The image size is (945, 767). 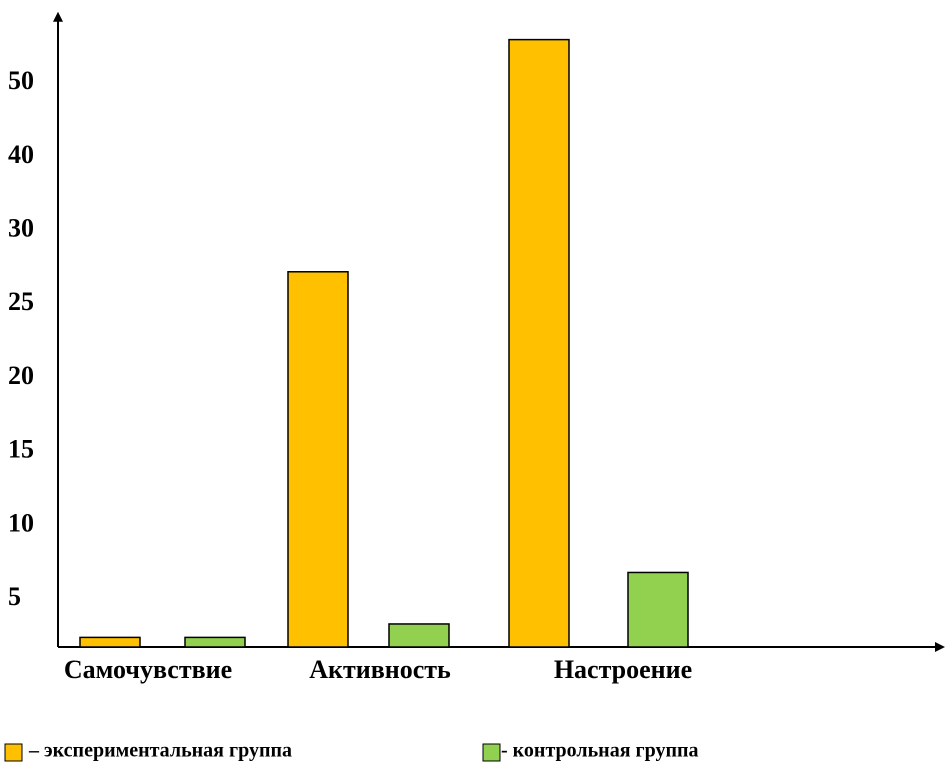 What do you see at coordinates (623, 669) in the screenshot?
I see `x-tick-label: Настроение` at bounding box center [623, 669].